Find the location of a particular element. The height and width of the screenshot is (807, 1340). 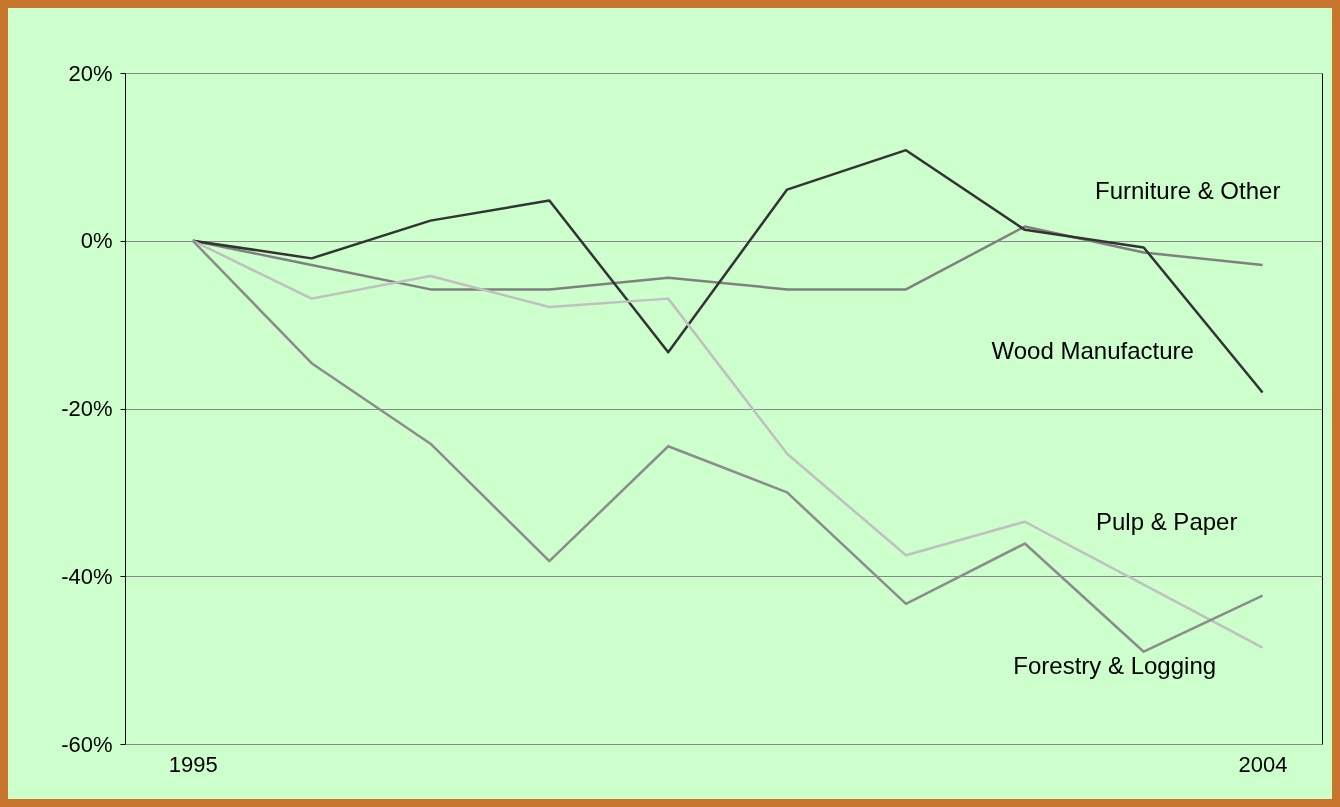

x-tick-label: 2004 is located at coordinates (1263, 764).